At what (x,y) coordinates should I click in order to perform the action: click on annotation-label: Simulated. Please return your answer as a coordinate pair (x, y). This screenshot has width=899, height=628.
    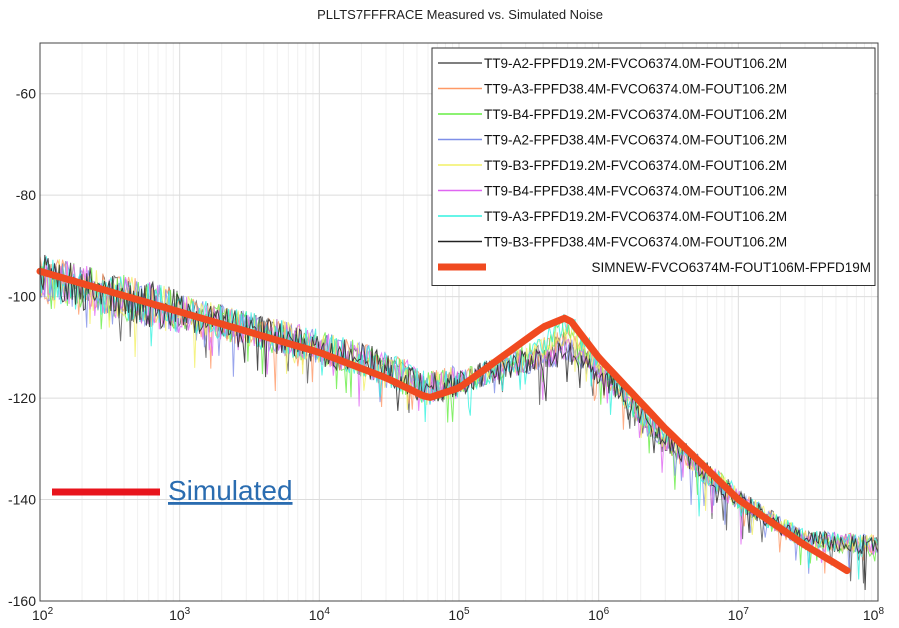
    Looking at the image, I should click on (230, 490).